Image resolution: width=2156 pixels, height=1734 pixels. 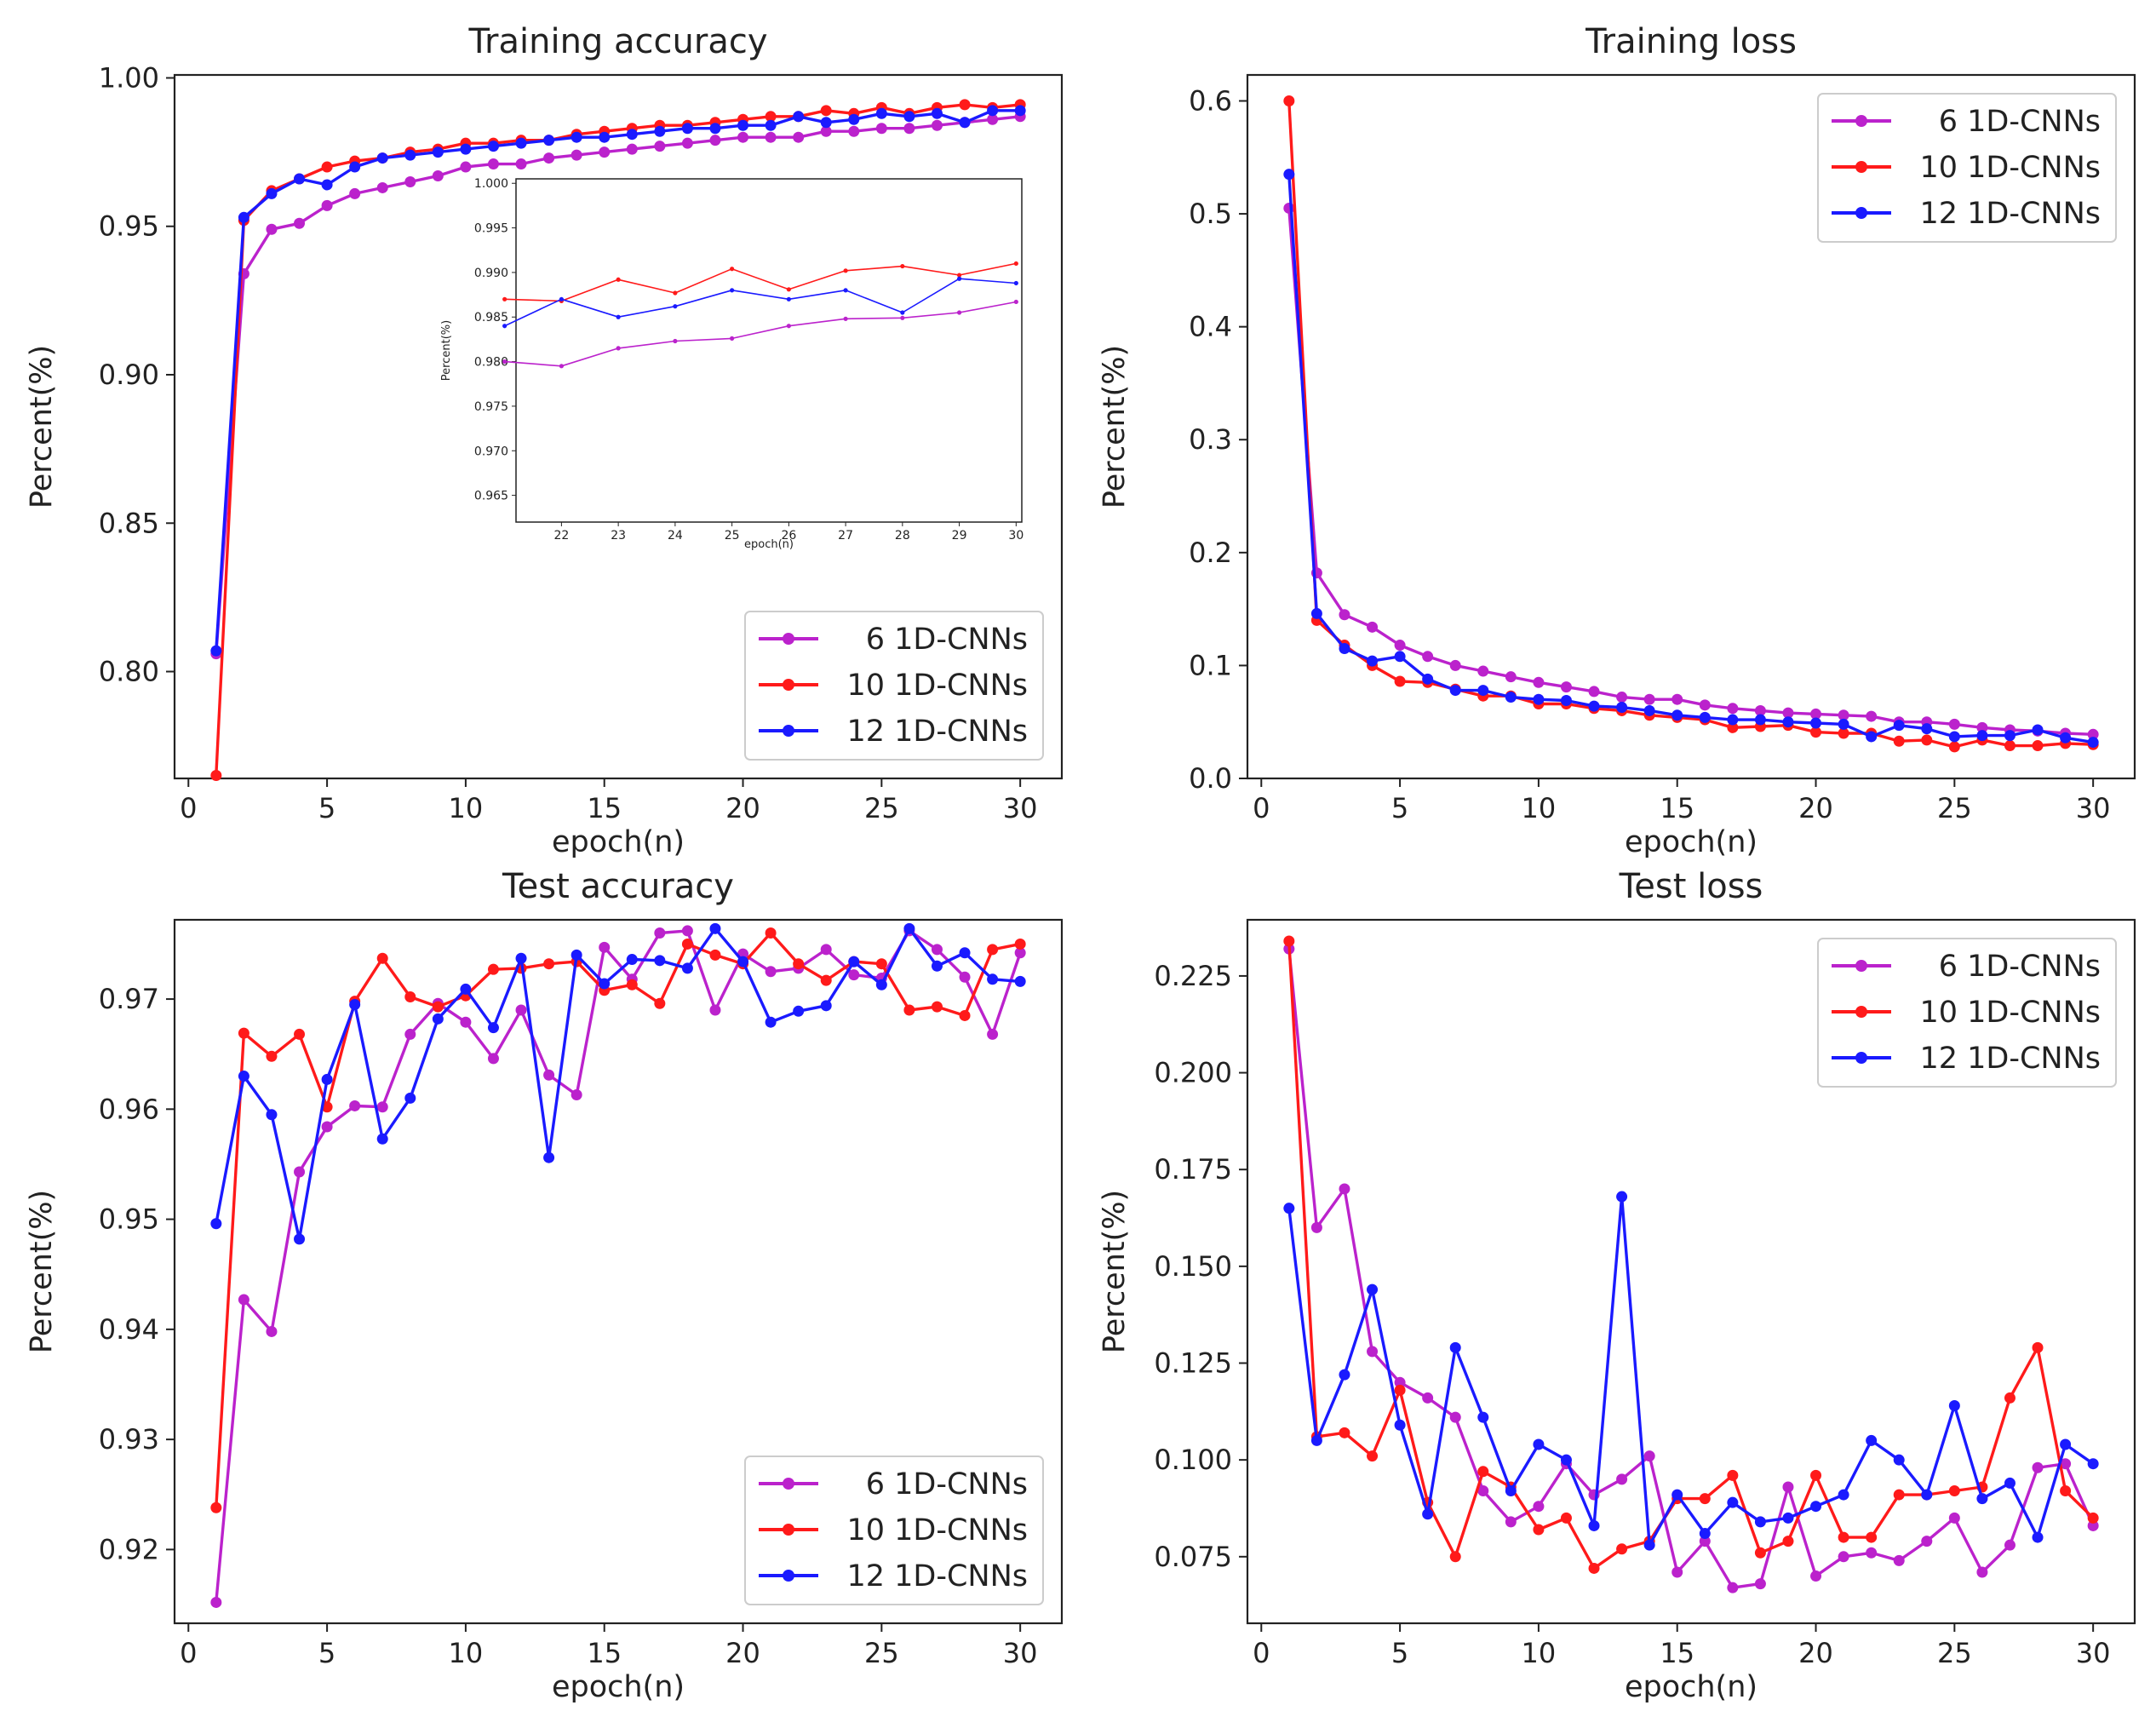 I want to click on train_acc-ytick-label: 1.00, so click(x=129, y=77).